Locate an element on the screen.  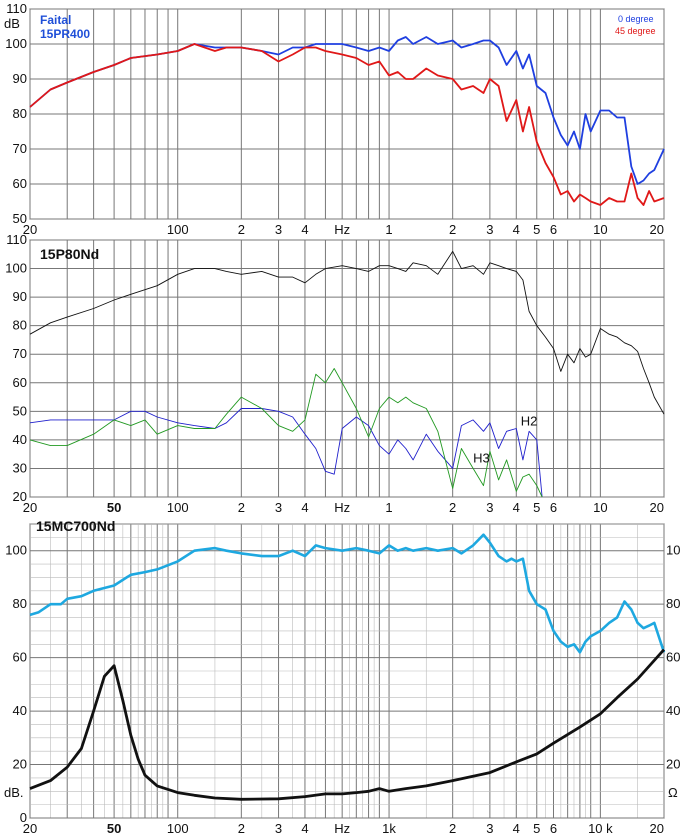
y-tick-label-right: 60 is located at coordinates (673, 657).